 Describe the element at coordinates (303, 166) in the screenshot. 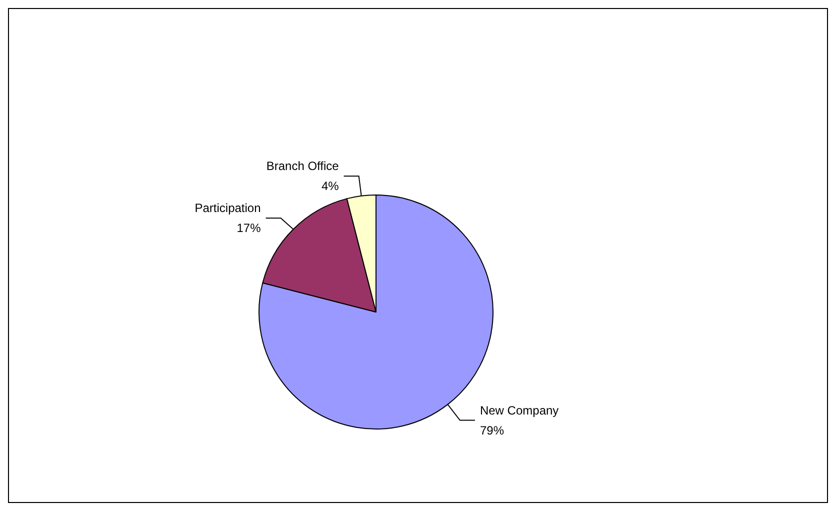

I see `slice-label: Branch Office` at that location.